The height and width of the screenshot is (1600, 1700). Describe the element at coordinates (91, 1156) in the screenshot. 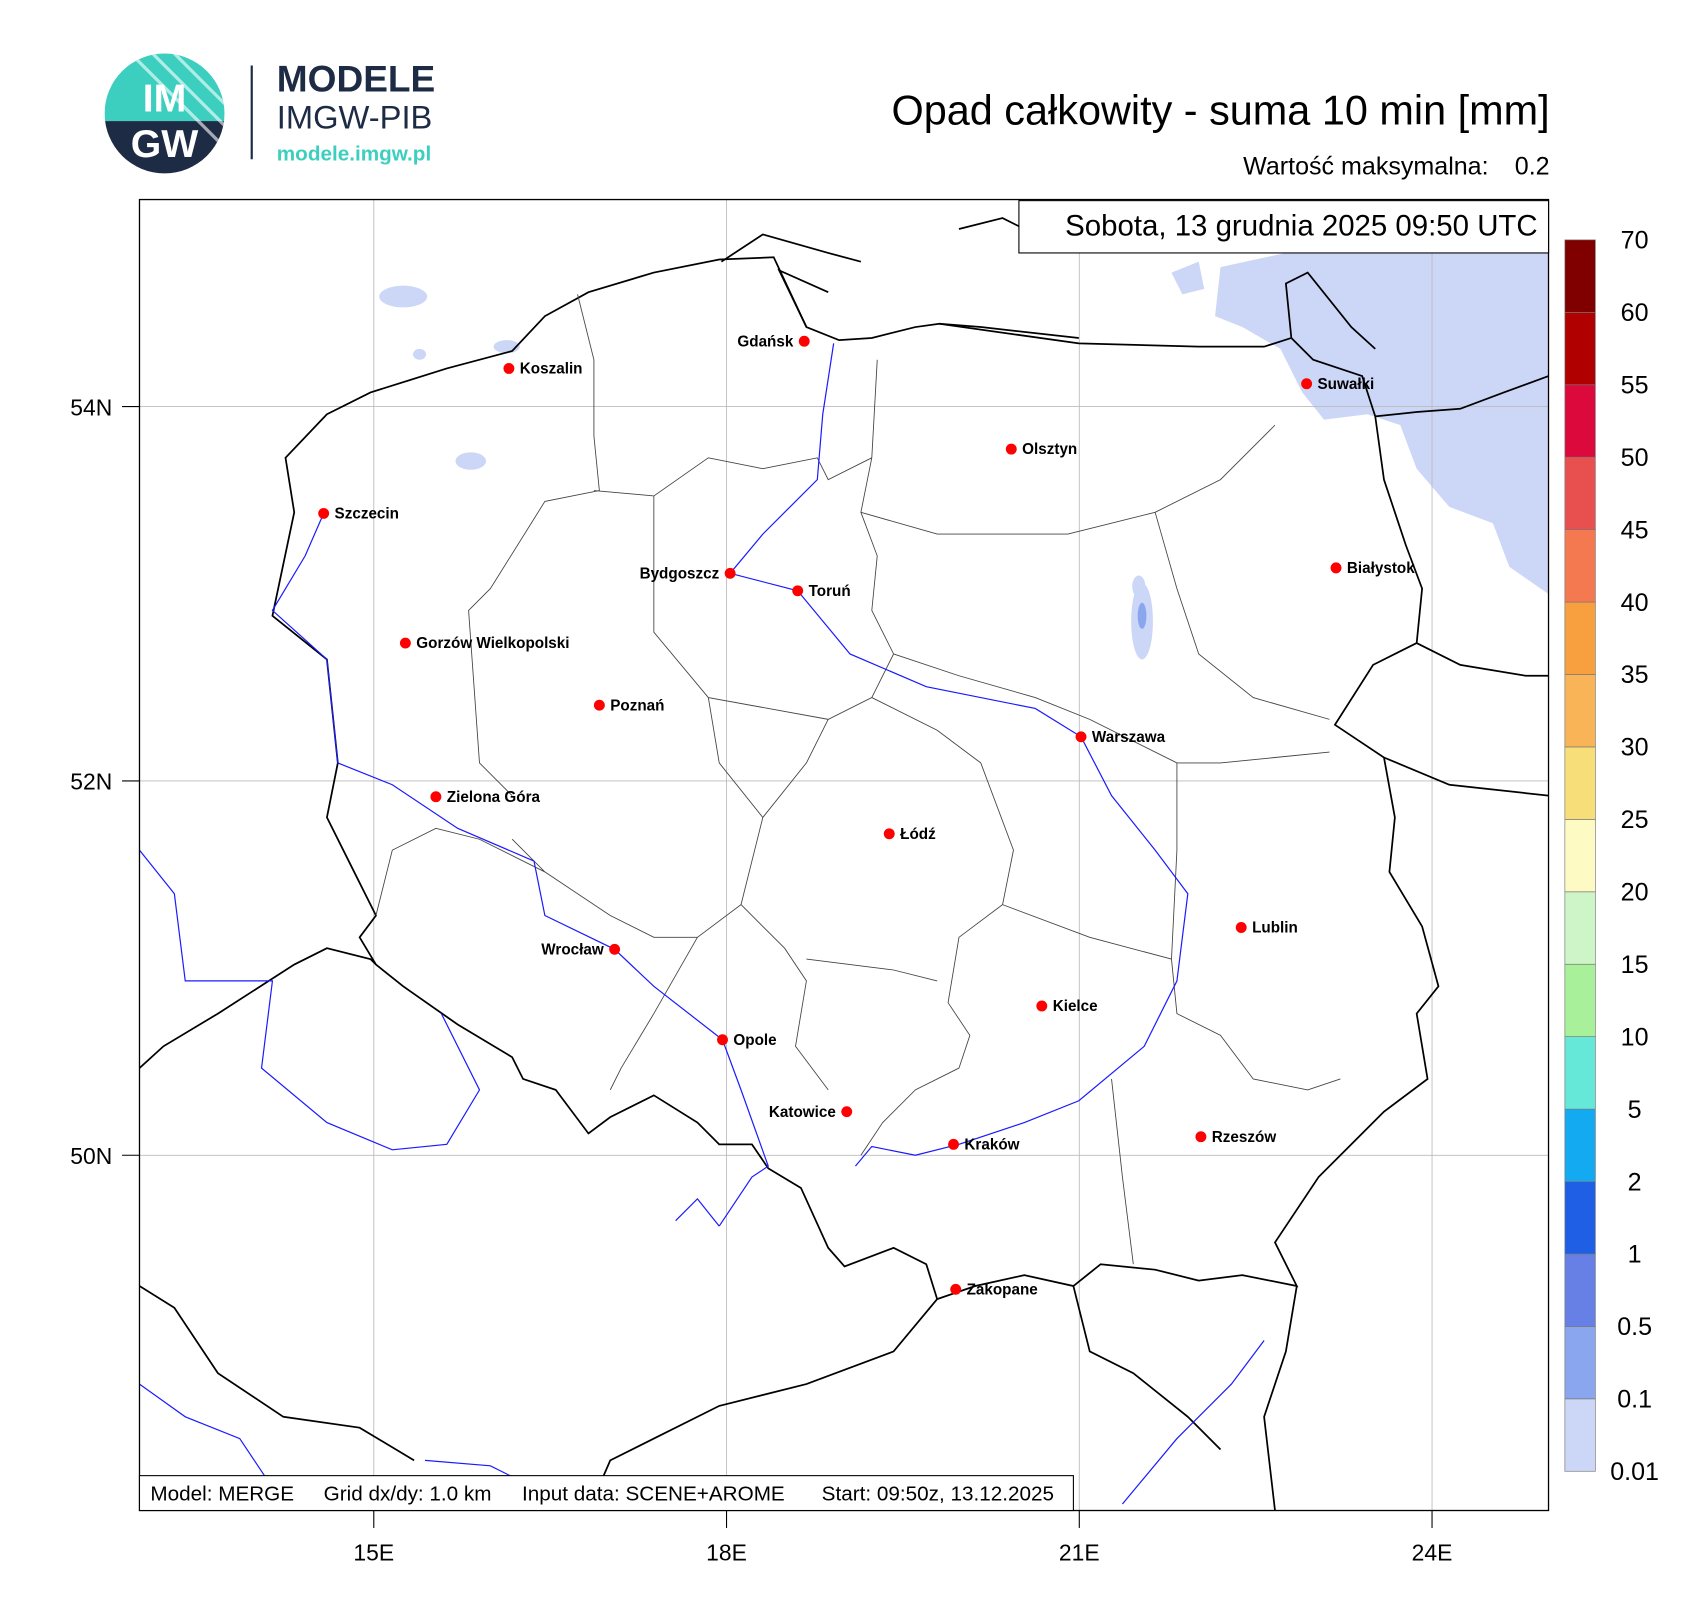

I see `lat-tick-label: 50N` at that location.